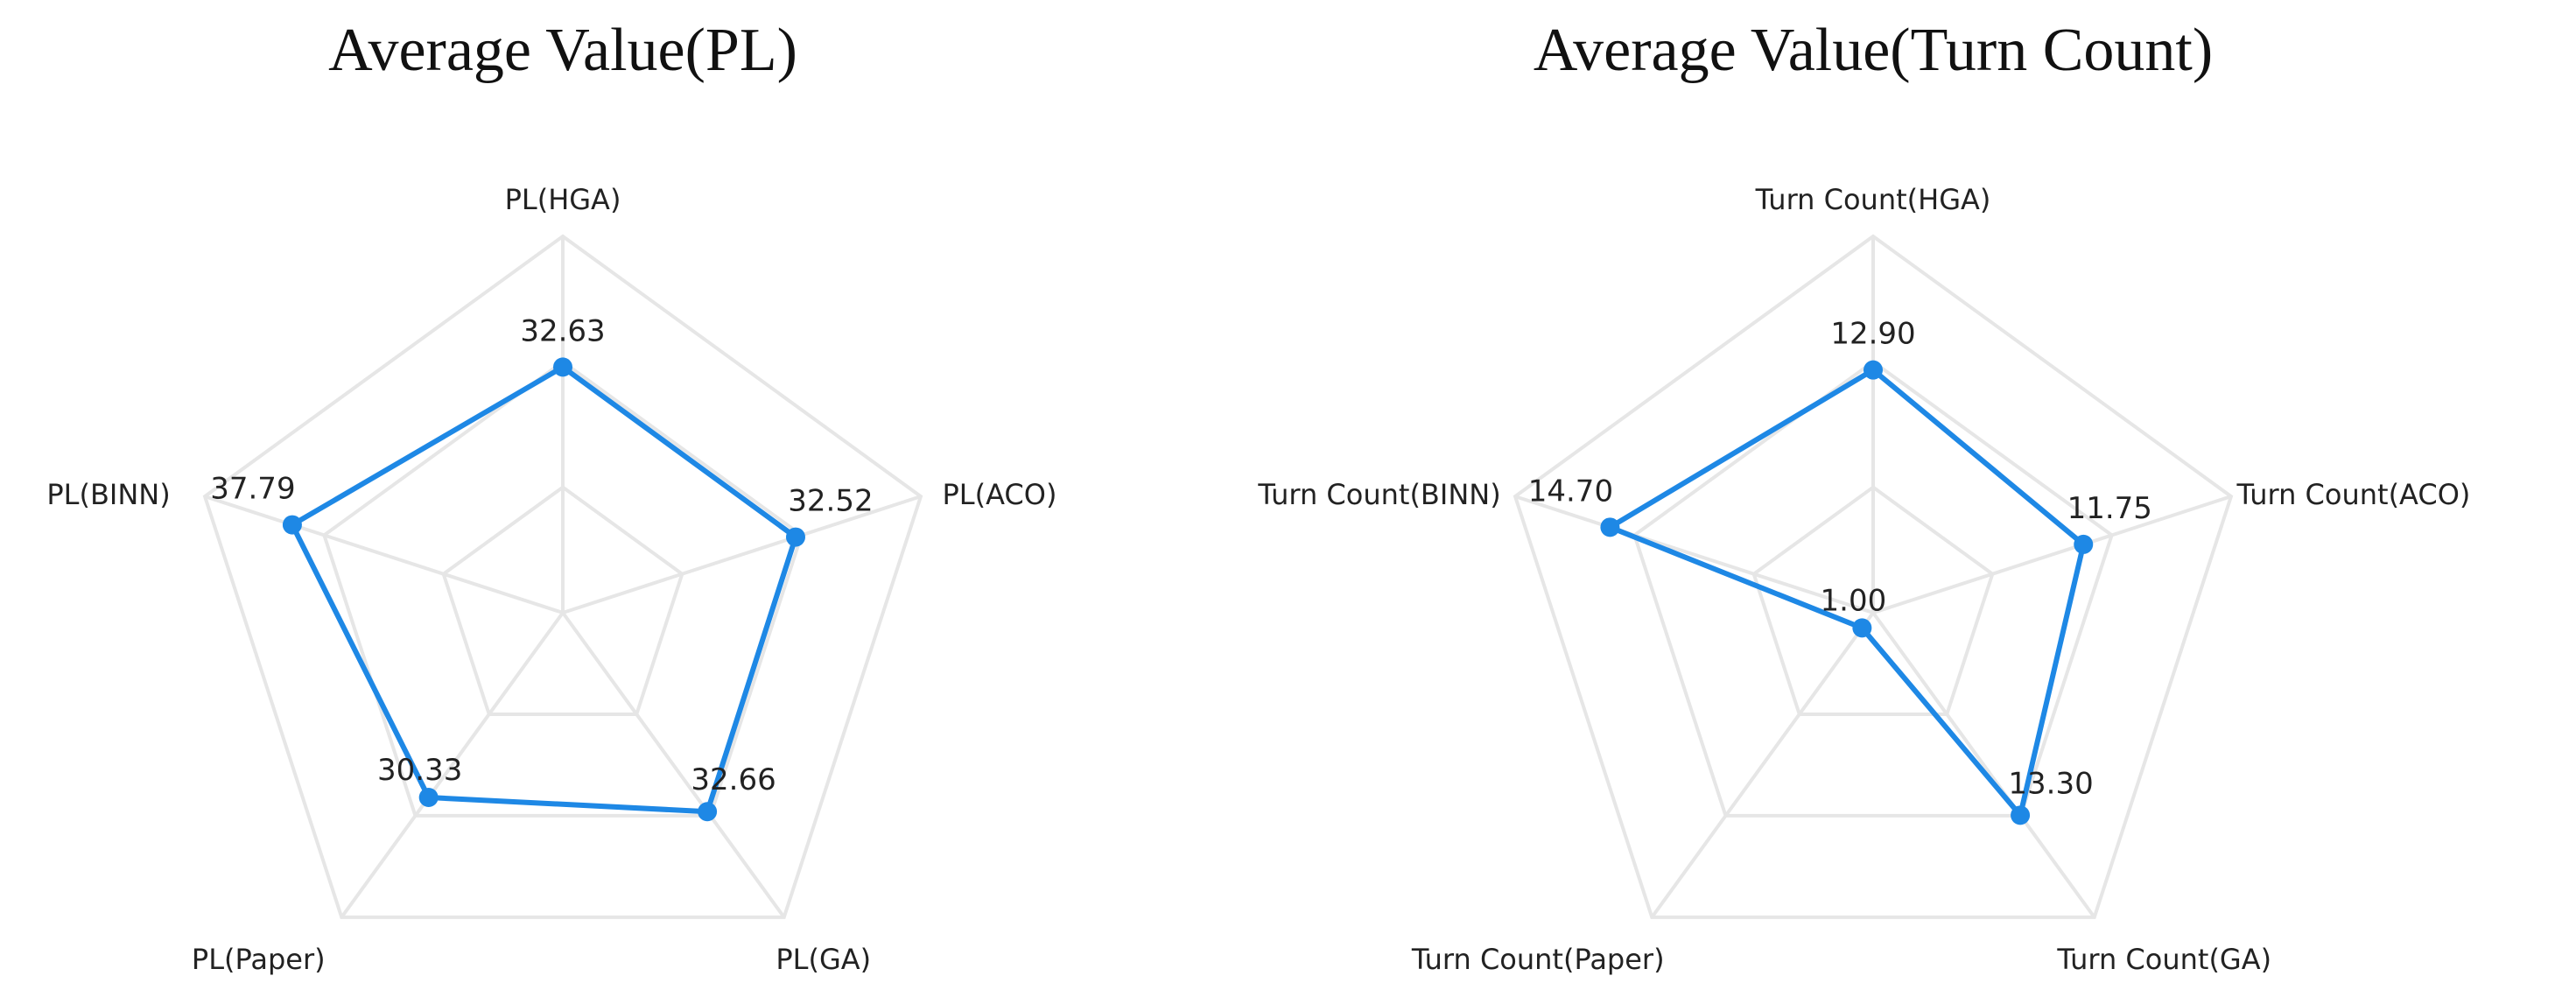 Image resolution: width=2576 pixels, height=997 pixels. What do you see at coordinates (562, 330) in the screenshot?
I see `data-value-label: 32.63` at bounding box center [562, 330].